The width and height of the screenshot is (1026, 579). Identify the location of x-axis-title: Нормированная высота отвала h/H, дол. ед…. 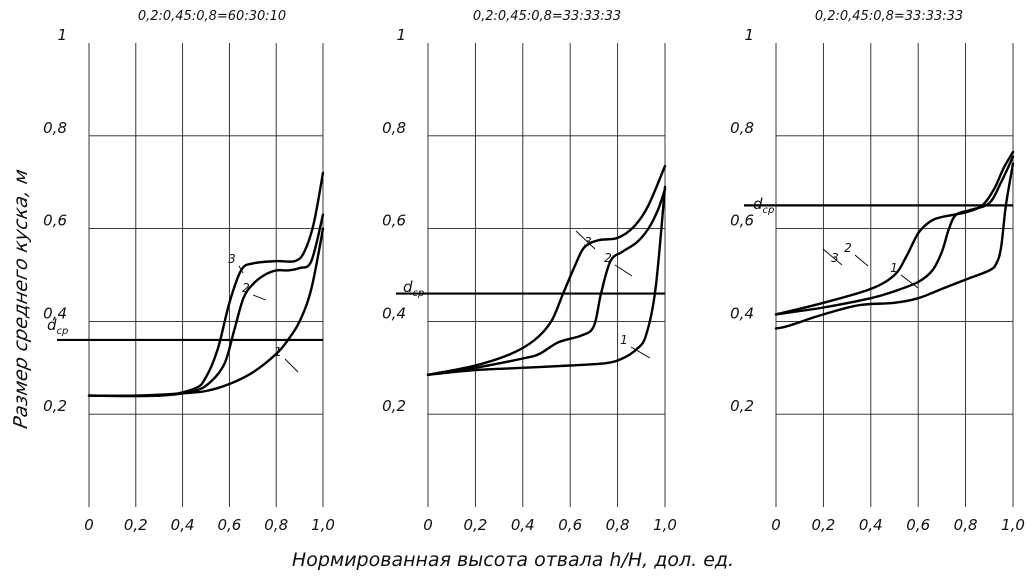
(513, 560).